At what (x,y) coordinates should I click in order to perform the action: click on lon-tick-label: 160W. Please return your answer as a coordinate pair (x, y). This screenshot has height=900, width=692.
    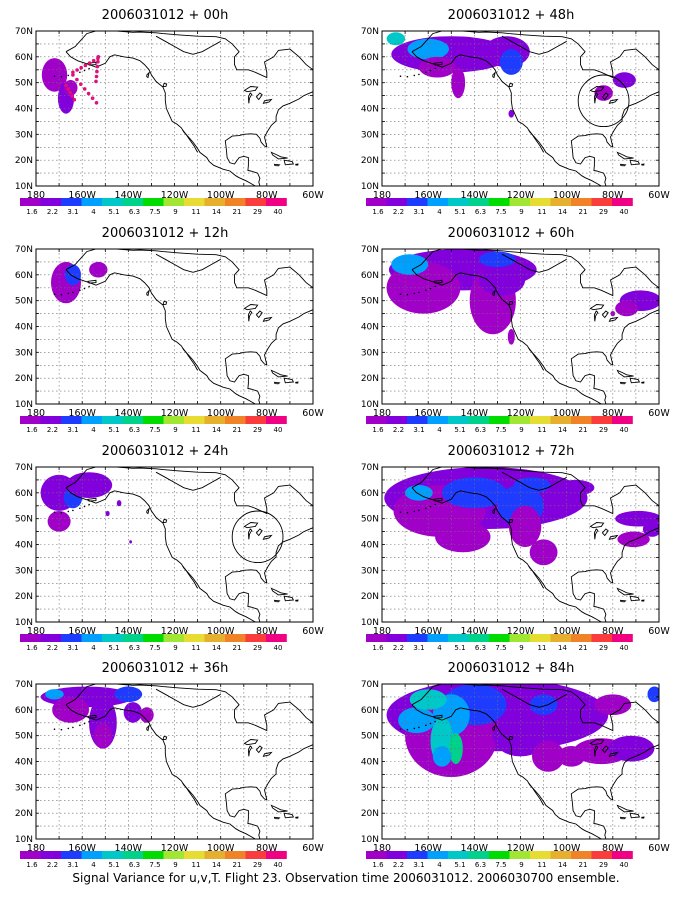
    Looking at the image, I should click on (82, 195).